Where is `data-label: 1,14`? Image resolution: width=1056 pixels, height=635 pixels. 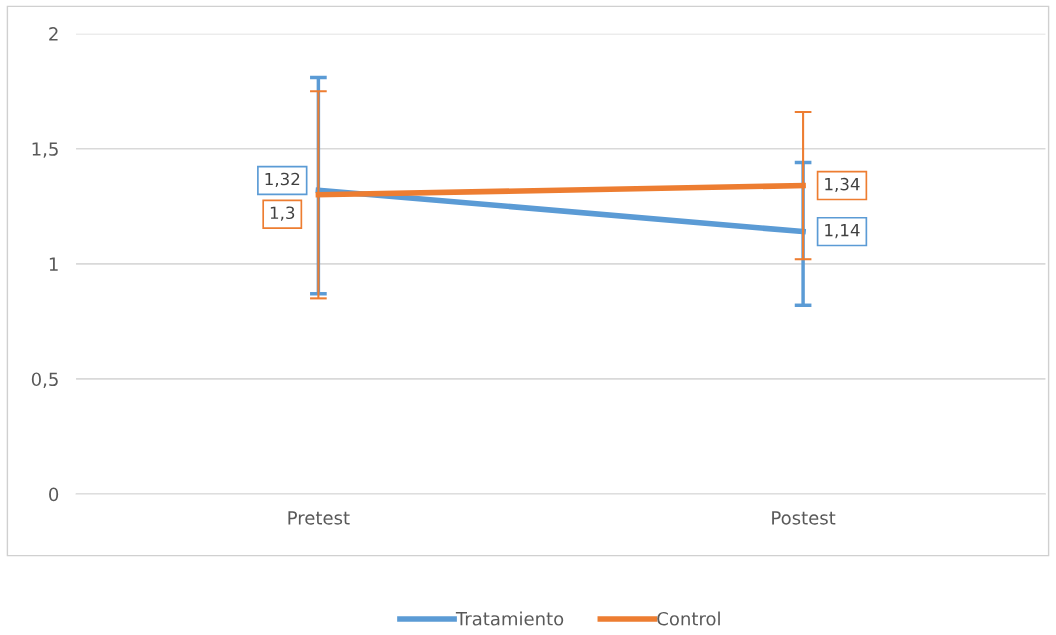 data-label: 1,14 is located at coordinates (842, 231).